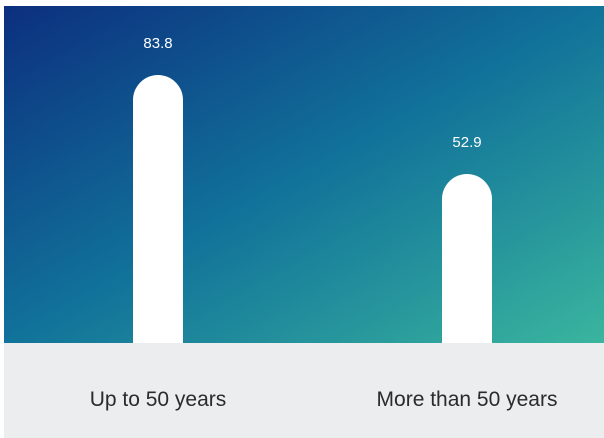 This screenshot has height=438, width=604. I want to click on category-label-up-to-50-years: Up to 50 years, so click(158, 399).